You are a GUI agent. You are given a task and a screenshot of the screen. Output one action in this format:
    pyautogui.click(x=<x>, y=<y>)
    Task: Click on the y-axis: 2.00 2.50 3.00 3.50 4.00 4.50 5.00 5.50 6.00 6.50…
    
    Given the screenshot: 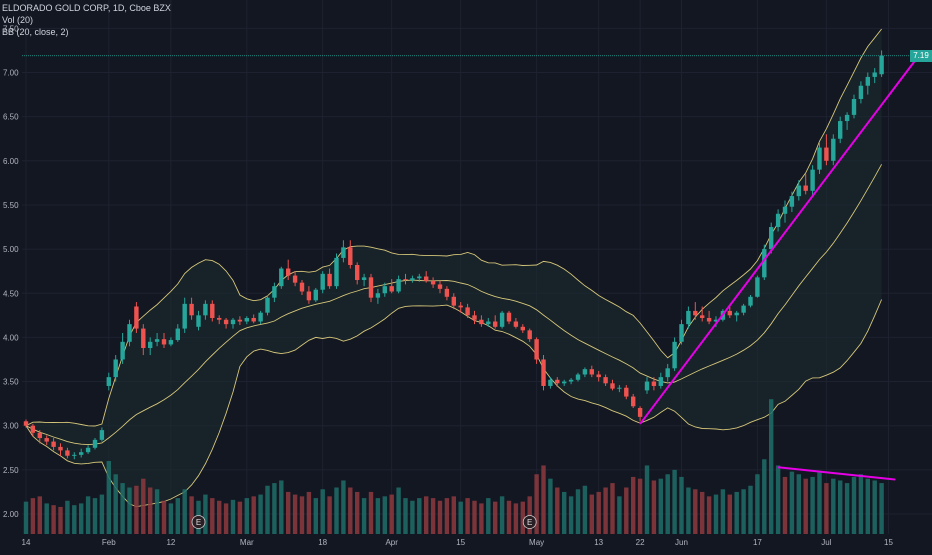 What is the action you would take?
    pyautogui.click(x=11, y=271)
    